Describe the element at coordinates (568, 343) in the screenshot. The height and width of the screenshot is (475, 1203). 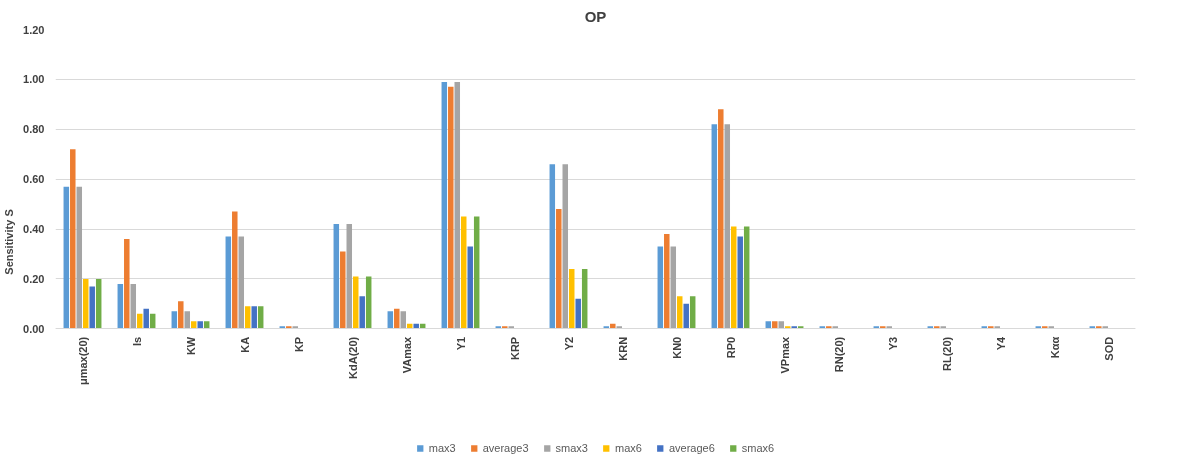
I see `x-tick-label: Y2` at that location.